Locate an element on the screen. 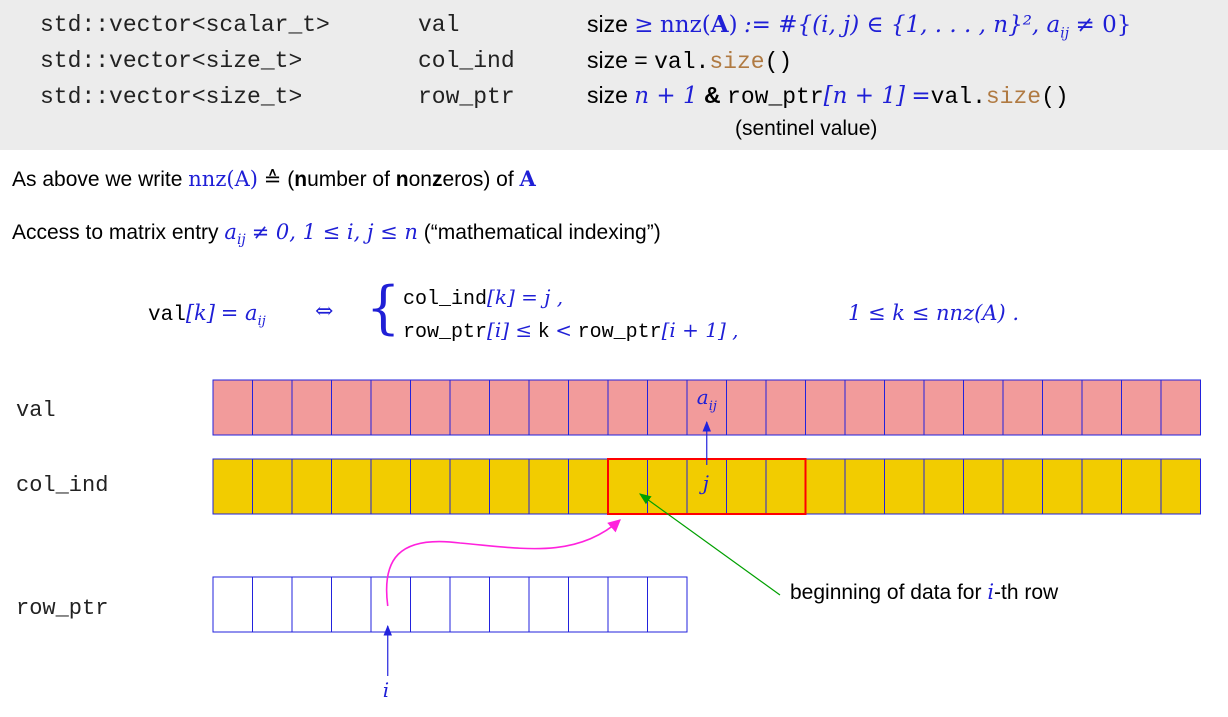 The height and width of the screenshot is (717, 1228). val-array is located at coordinates (706, 407).